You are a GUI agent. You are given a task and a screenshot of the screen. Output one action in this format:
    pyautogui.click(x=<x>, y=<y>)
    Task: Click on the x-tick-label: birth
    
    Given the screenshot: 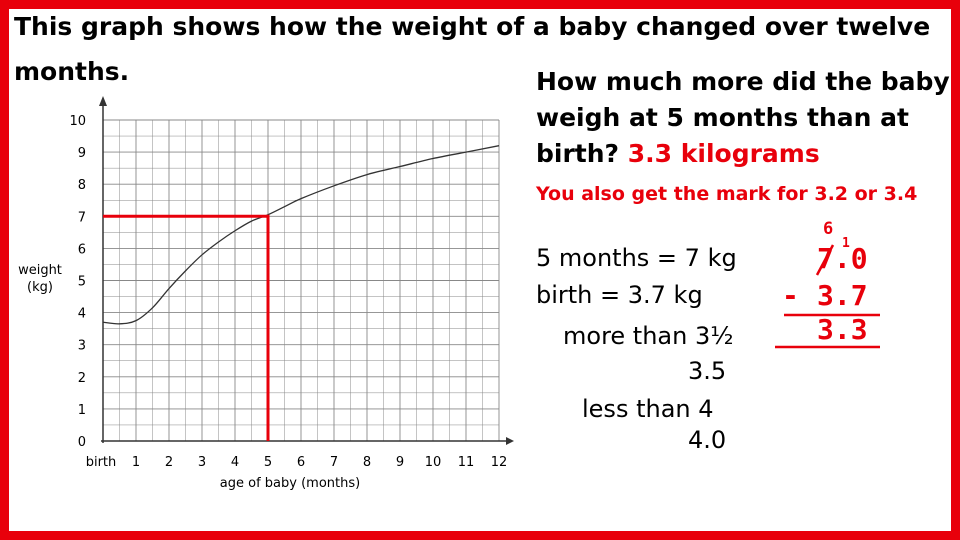 What is the action you would take?
    pyautogui.click(x=101, y=462)
    